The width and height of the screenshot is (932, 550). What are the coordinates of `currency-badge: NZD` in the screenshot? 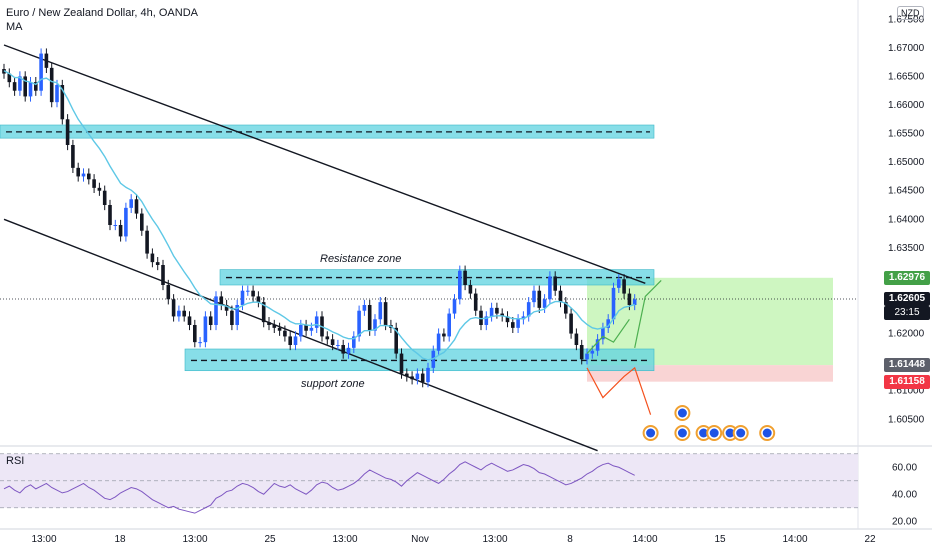 It's located at (910, 13).